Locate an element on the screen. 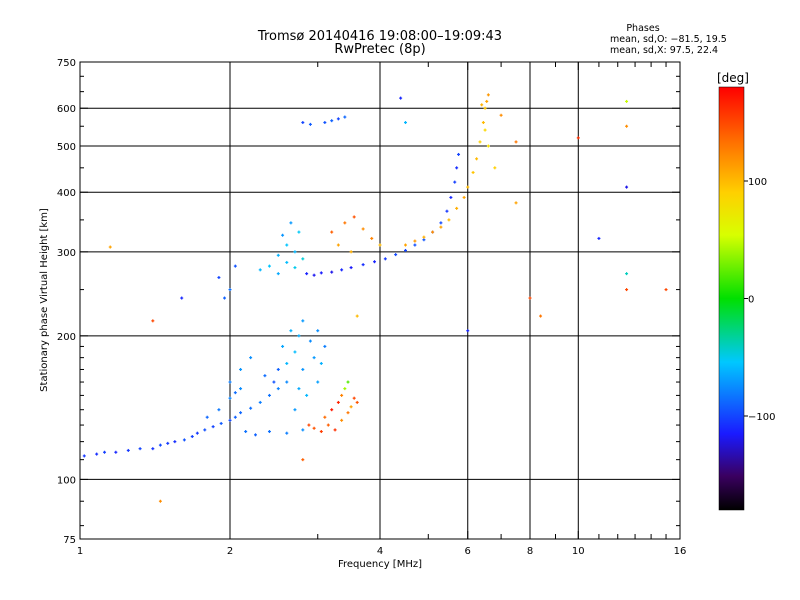  x-tick-label: 16 is located at coordinates (680, 551).